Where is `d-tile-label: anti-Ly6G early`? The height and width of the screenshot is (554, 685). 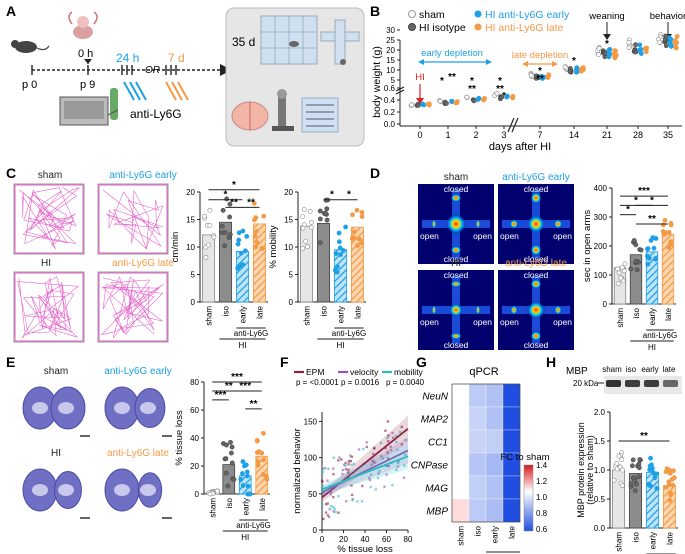
d-tile-label: anti-Ly6G early is located at coordinates (535, 177).